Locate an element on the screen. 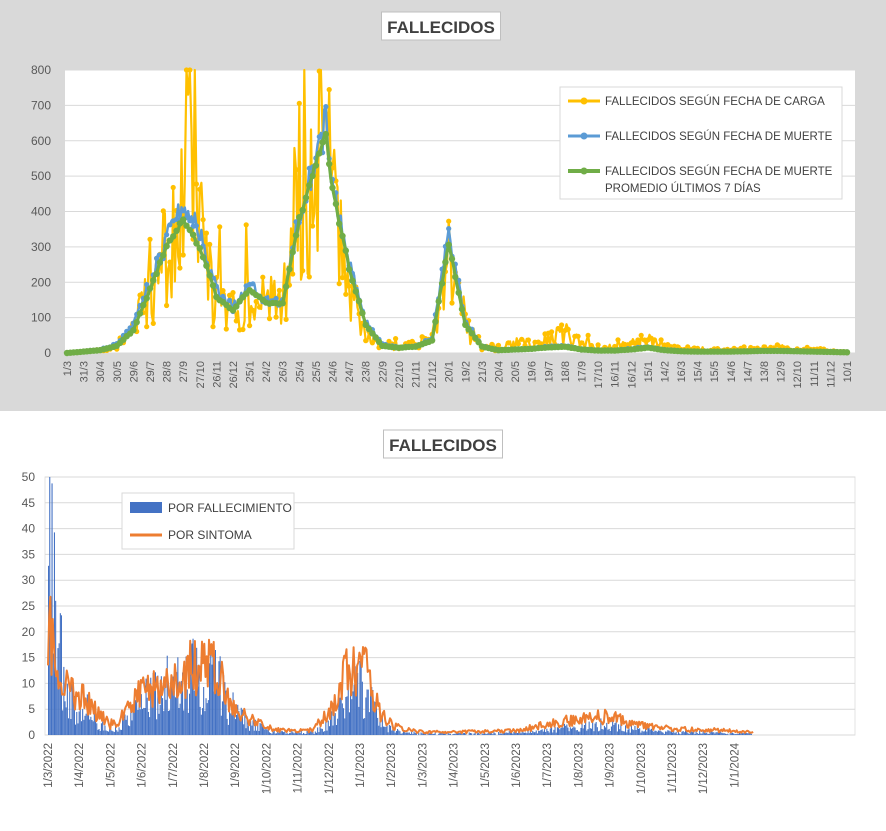 The height and width of the screenshot is (831, 886). x-tick-label: 28/8 is located at coordinates (168, 371).